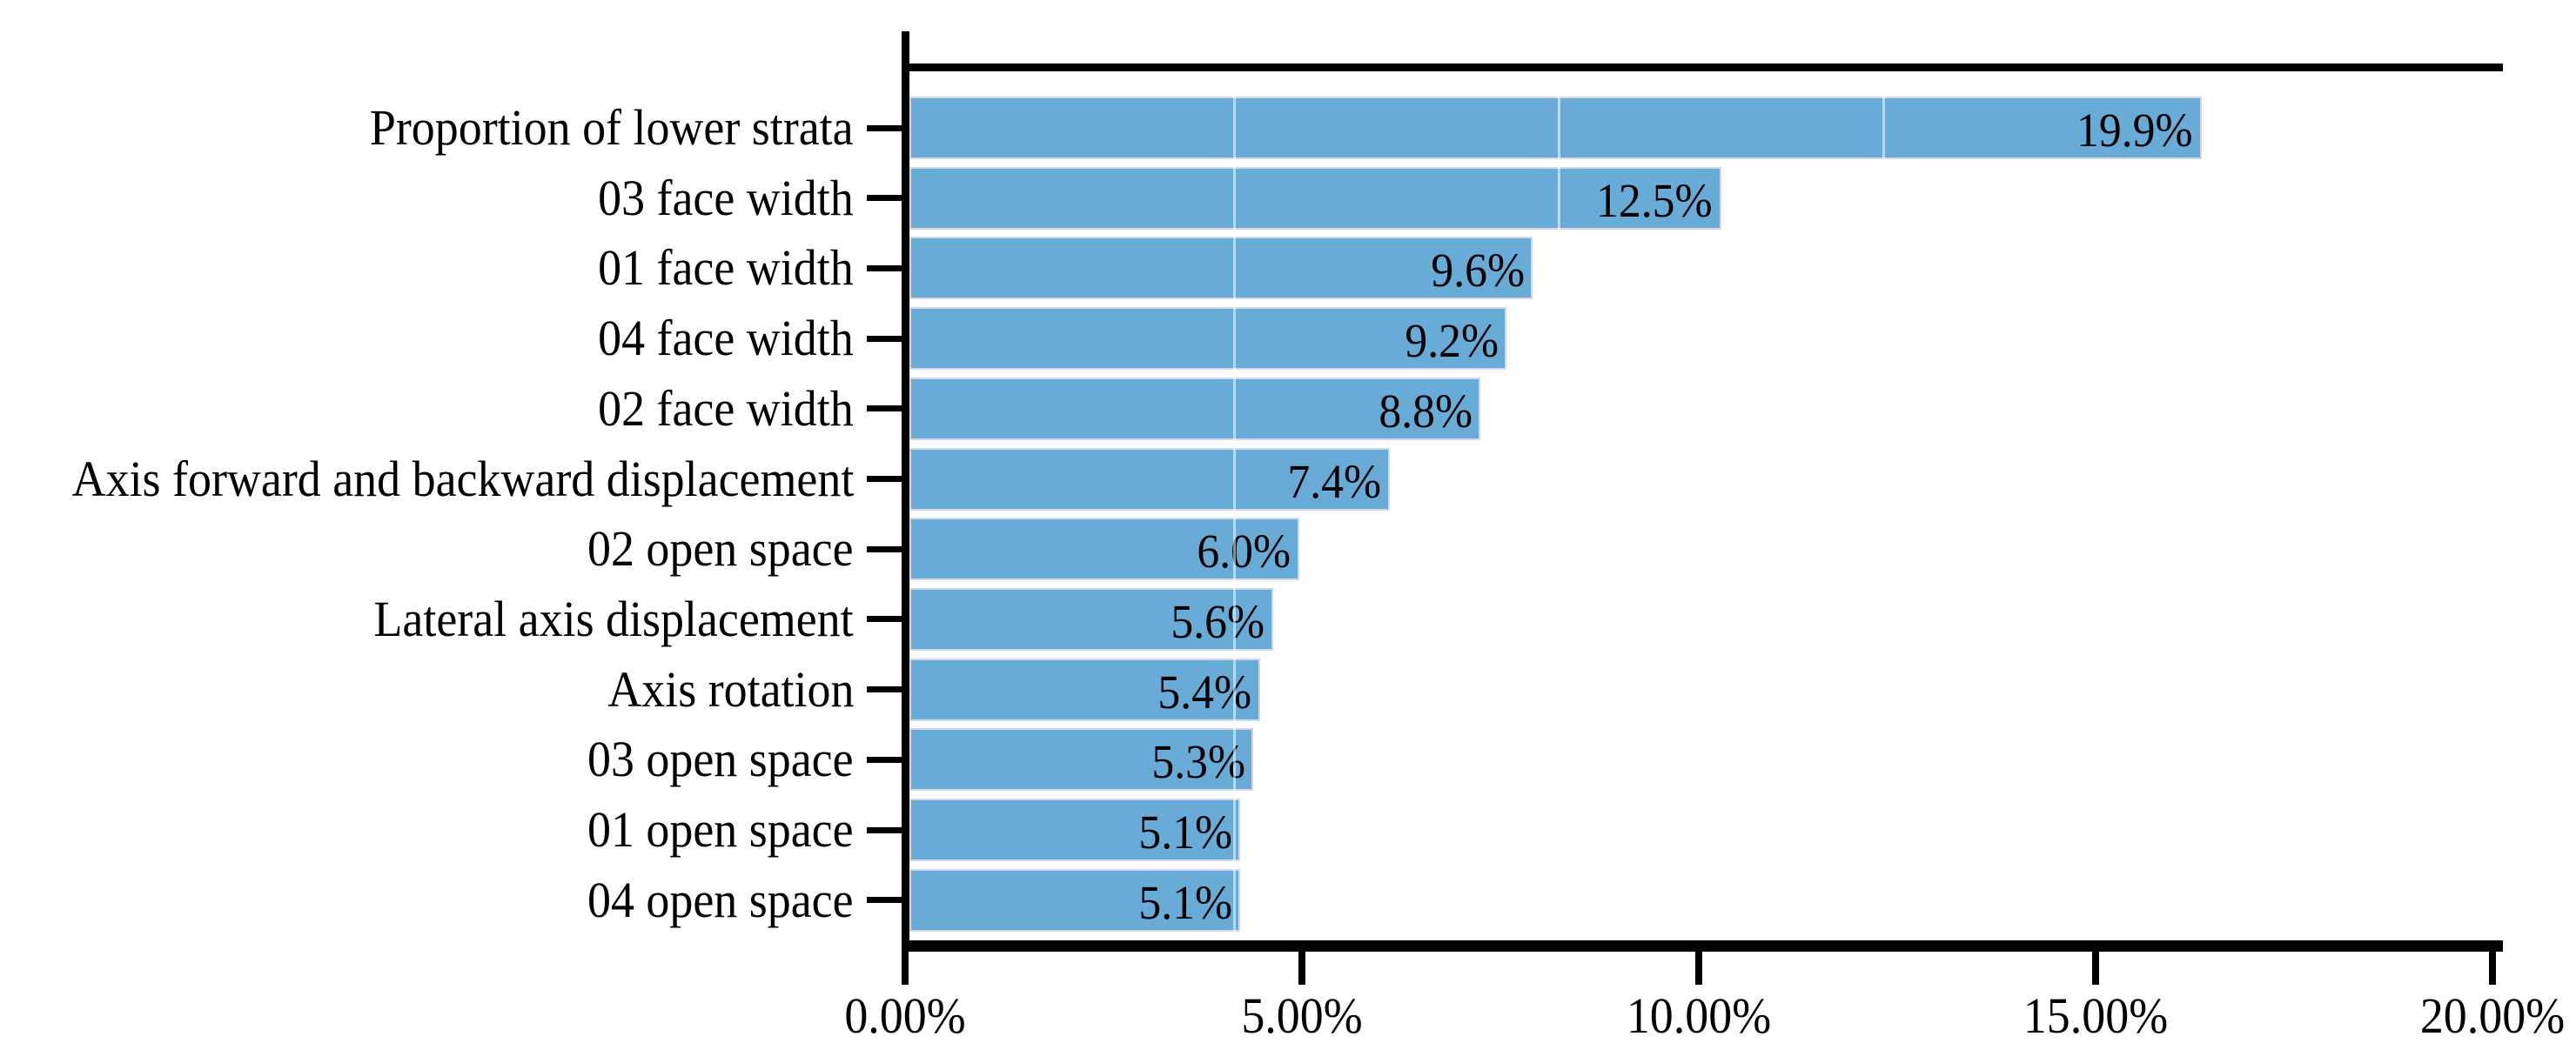 This screenshot has height=1043, width=2576. What do you see at coordinates (720, 549) in the screenshot?
I see `category-label: 02 open space` at bounding box center [720, 549].